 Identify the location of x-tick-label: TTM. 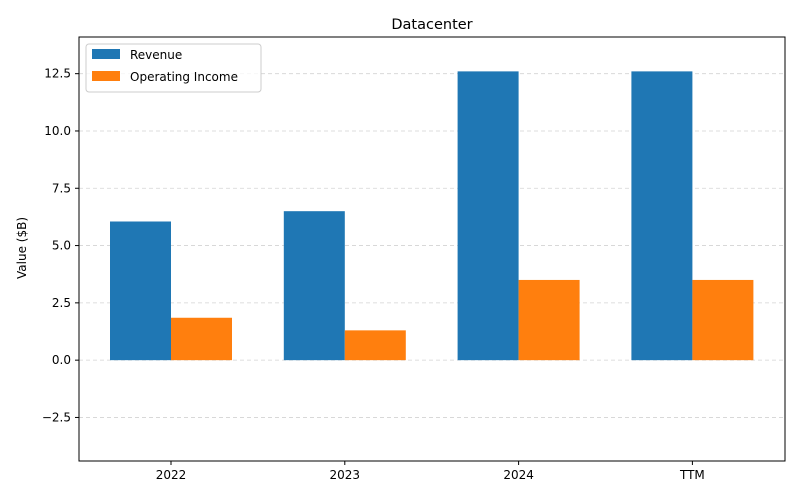
(692, 475).